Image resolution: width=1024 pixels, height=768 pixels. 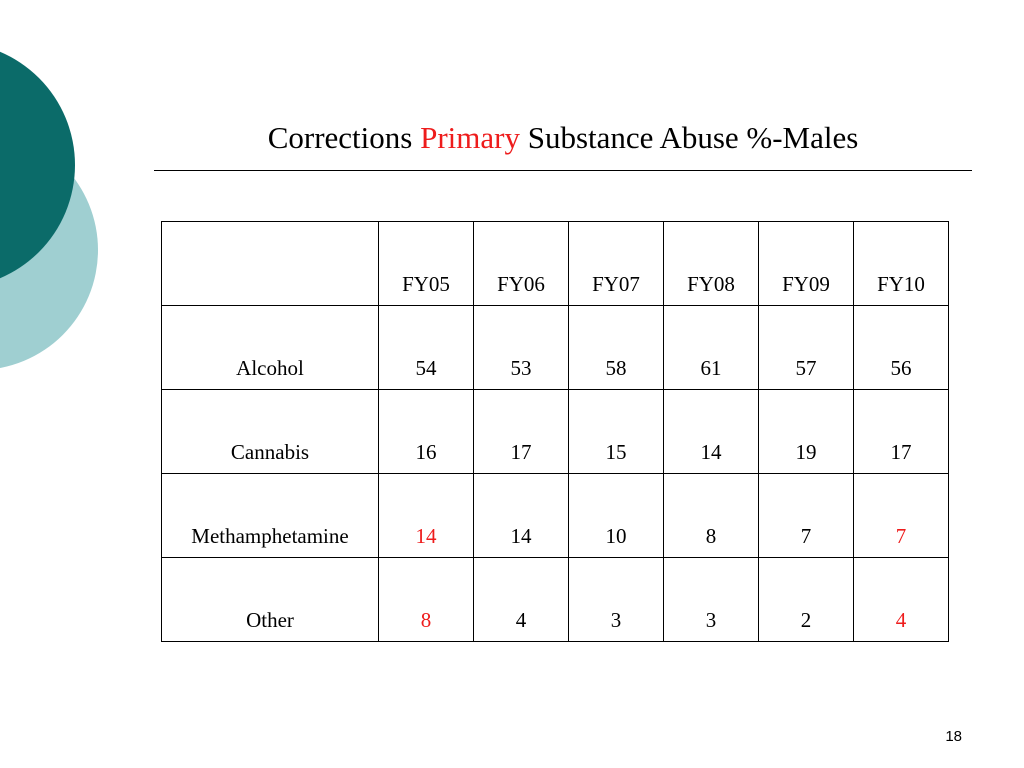 What do you see at coordinates (426, 263) in the screenshot?
I see `header-cell-fy05: FY05` at bounding box center [426, 263].